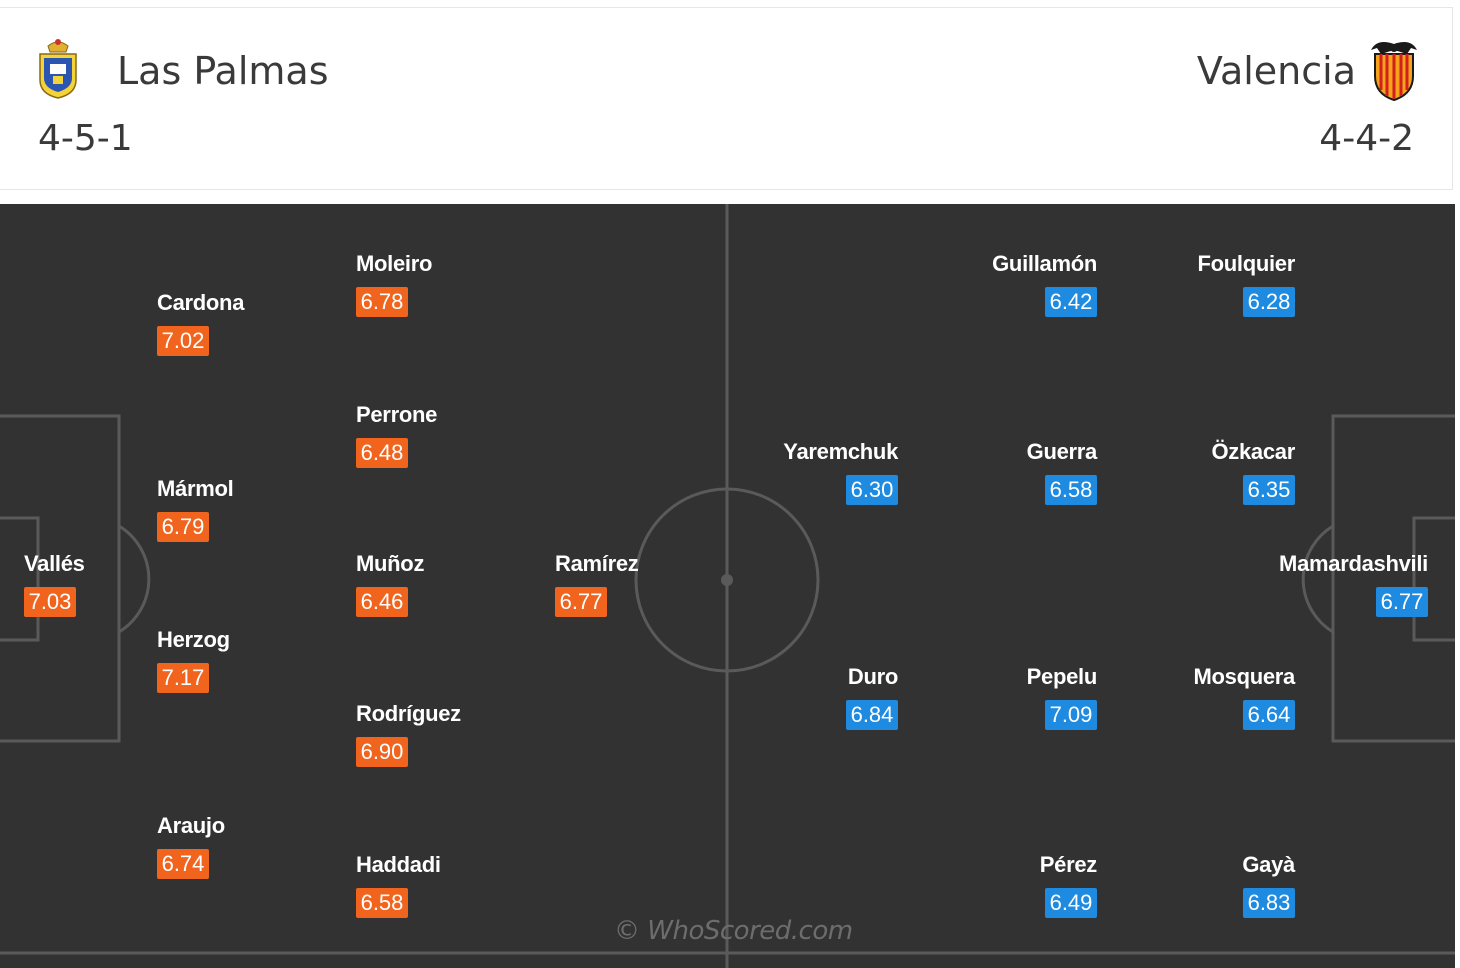 This screenshot has height=968, width=1460. I want to click on player-name: Muñoz, so click(390, 563).